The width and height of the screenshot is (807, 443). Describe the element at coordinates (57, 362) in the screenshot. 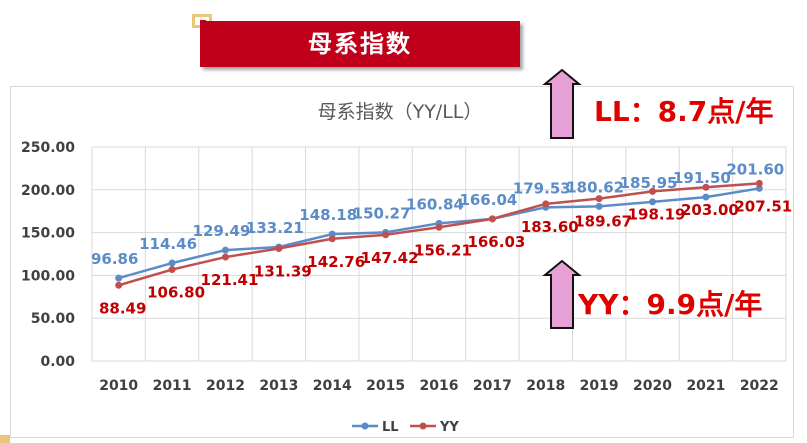

I see `y-tick-label: 0.00` at that location.